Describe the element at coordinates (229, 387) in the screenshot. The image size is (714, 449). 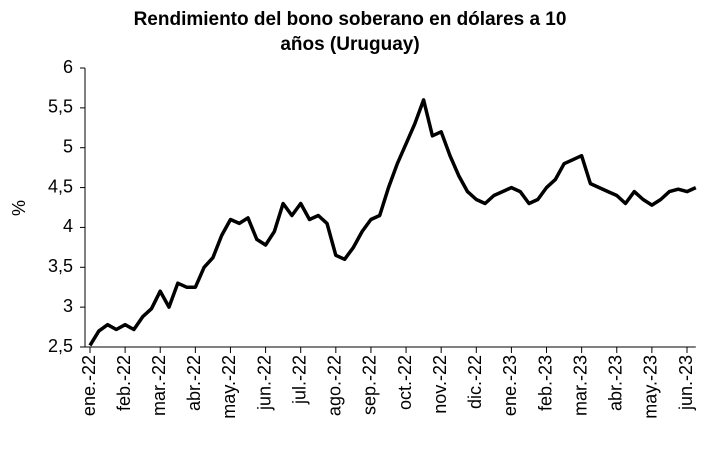
I see `x-tick-label: may.-22` at that location.